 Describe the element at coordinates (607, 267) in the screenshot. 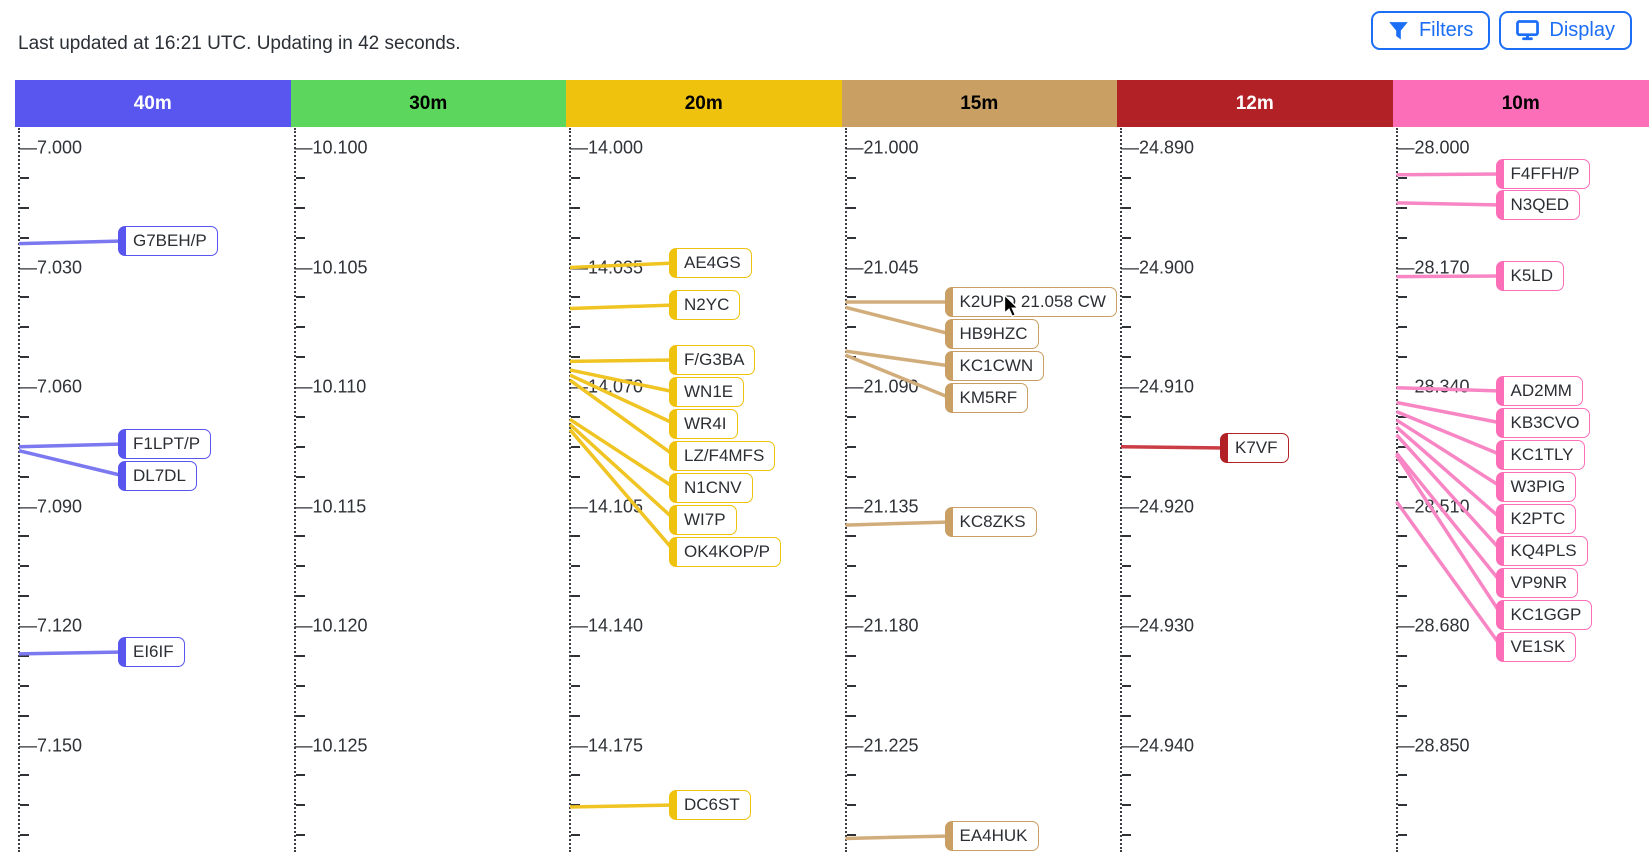

I see `tick-label: —14.035` at that location.